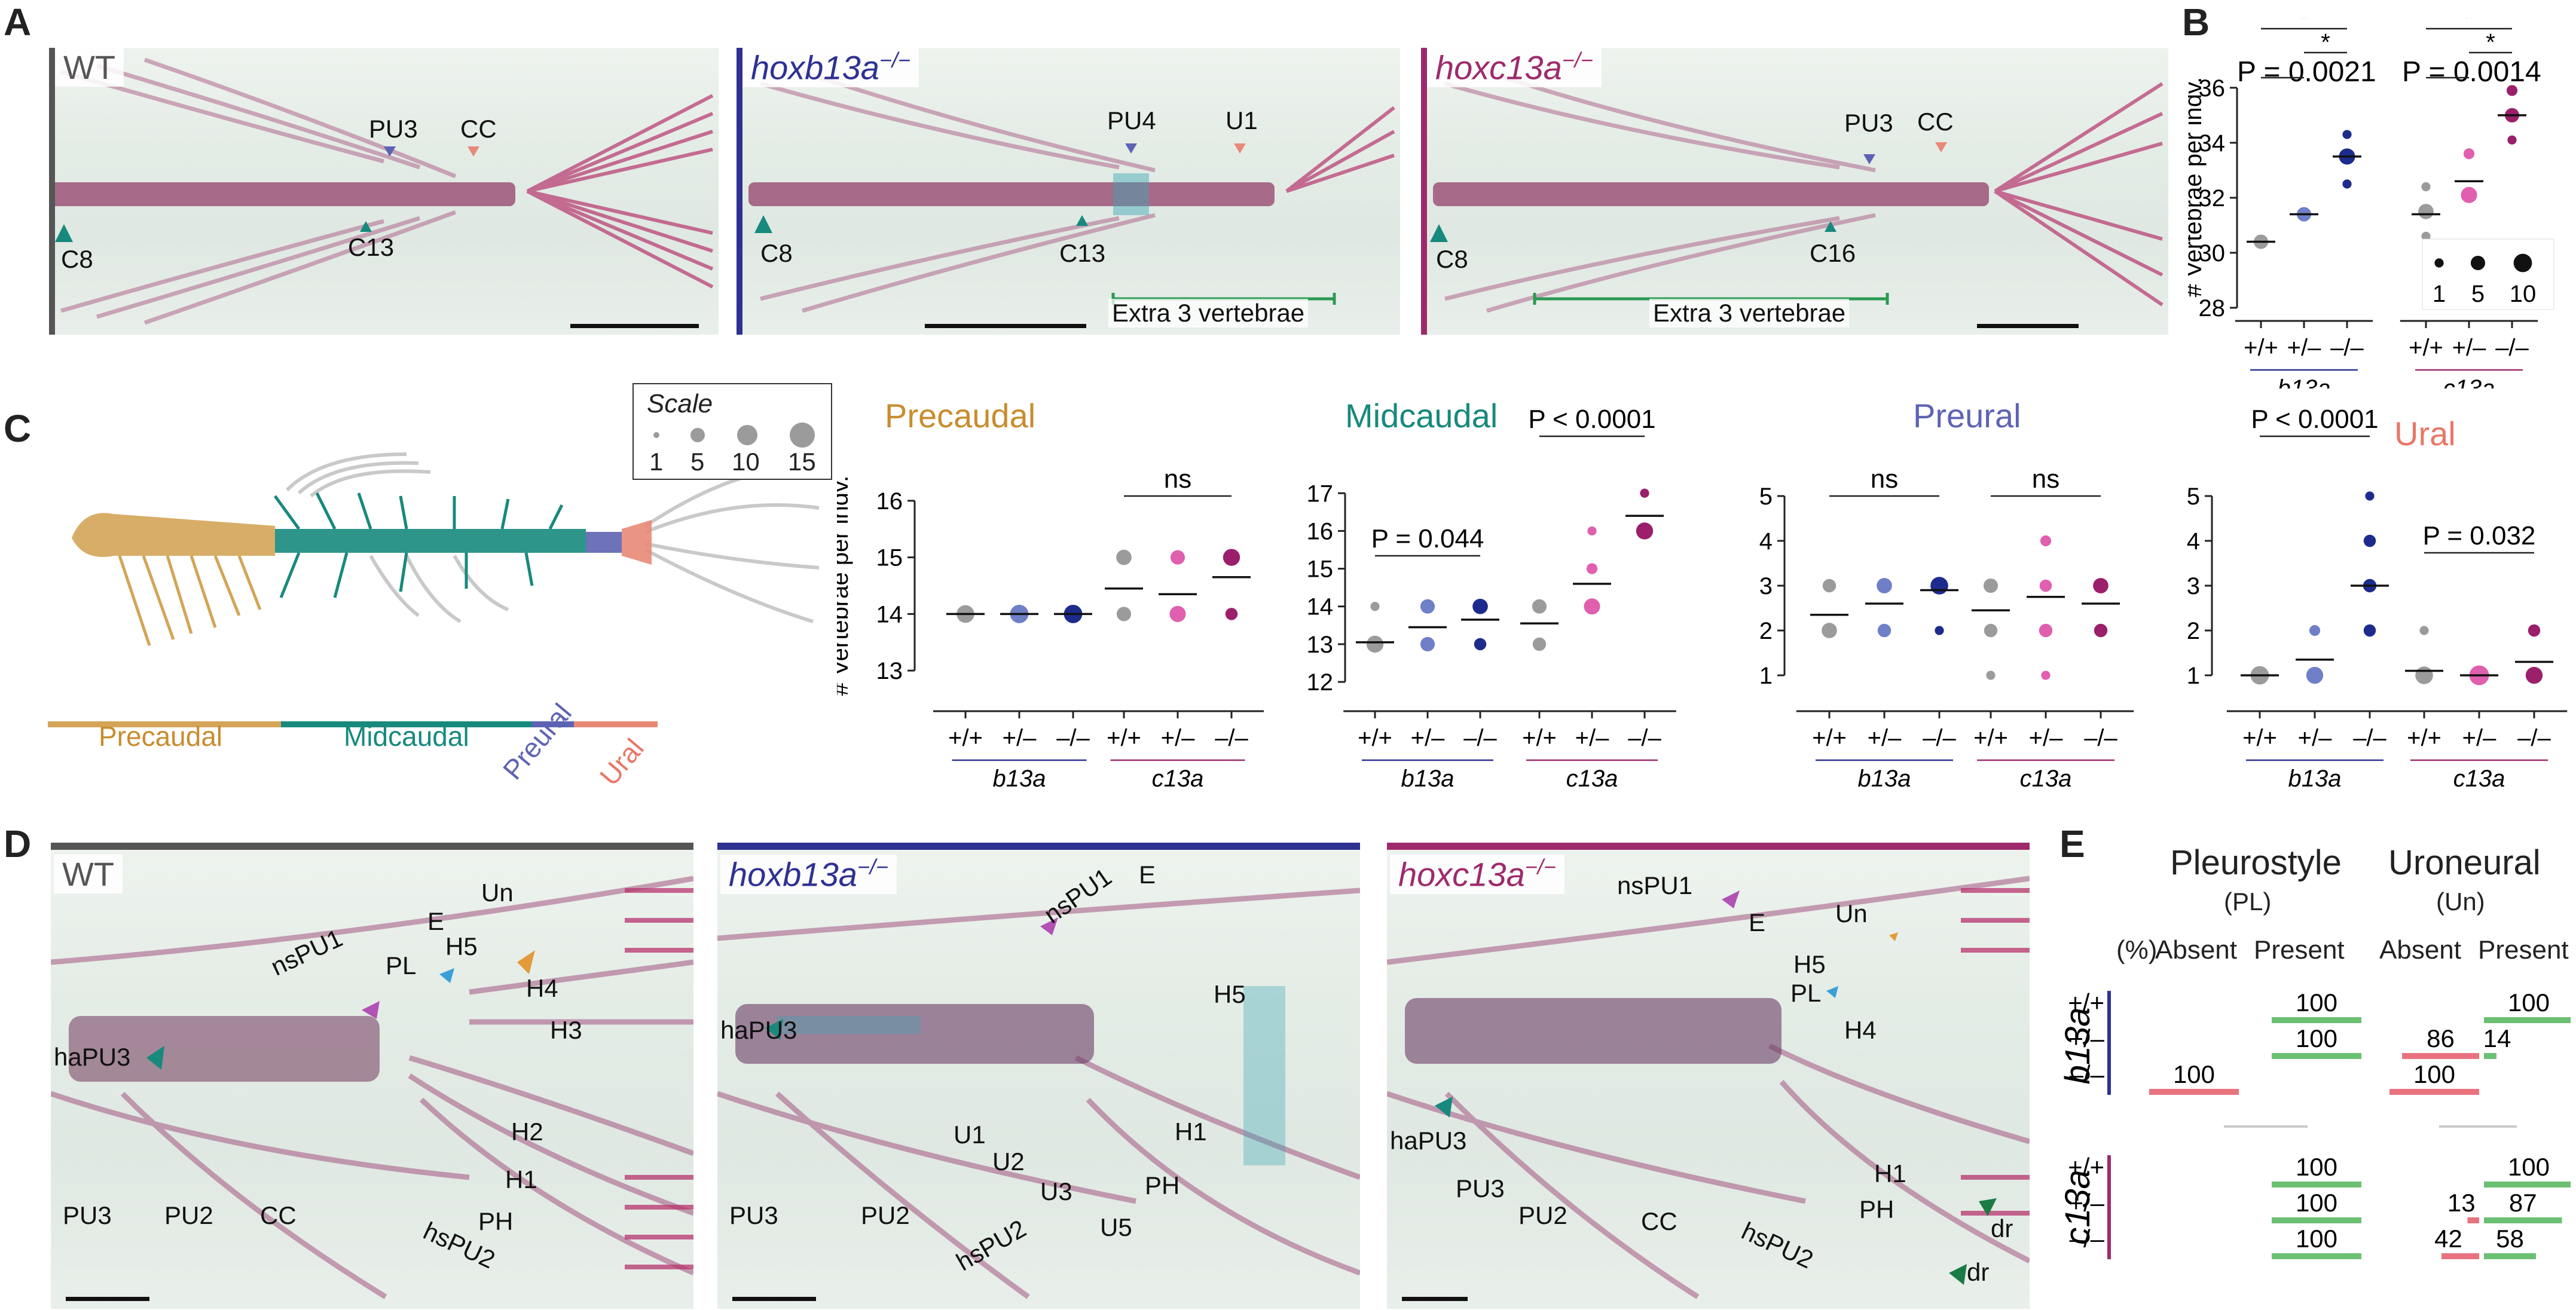  Describe the element at coordinates (436, 921) in the screenshot. I see `label-e: E` at that location.